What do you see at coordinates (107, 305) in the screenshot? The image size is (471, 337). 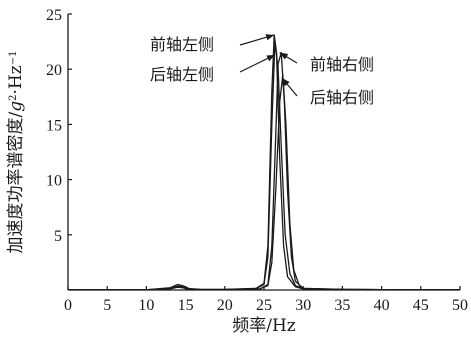 I see `x-tick-label: 5` at bounding box center [107, 305].